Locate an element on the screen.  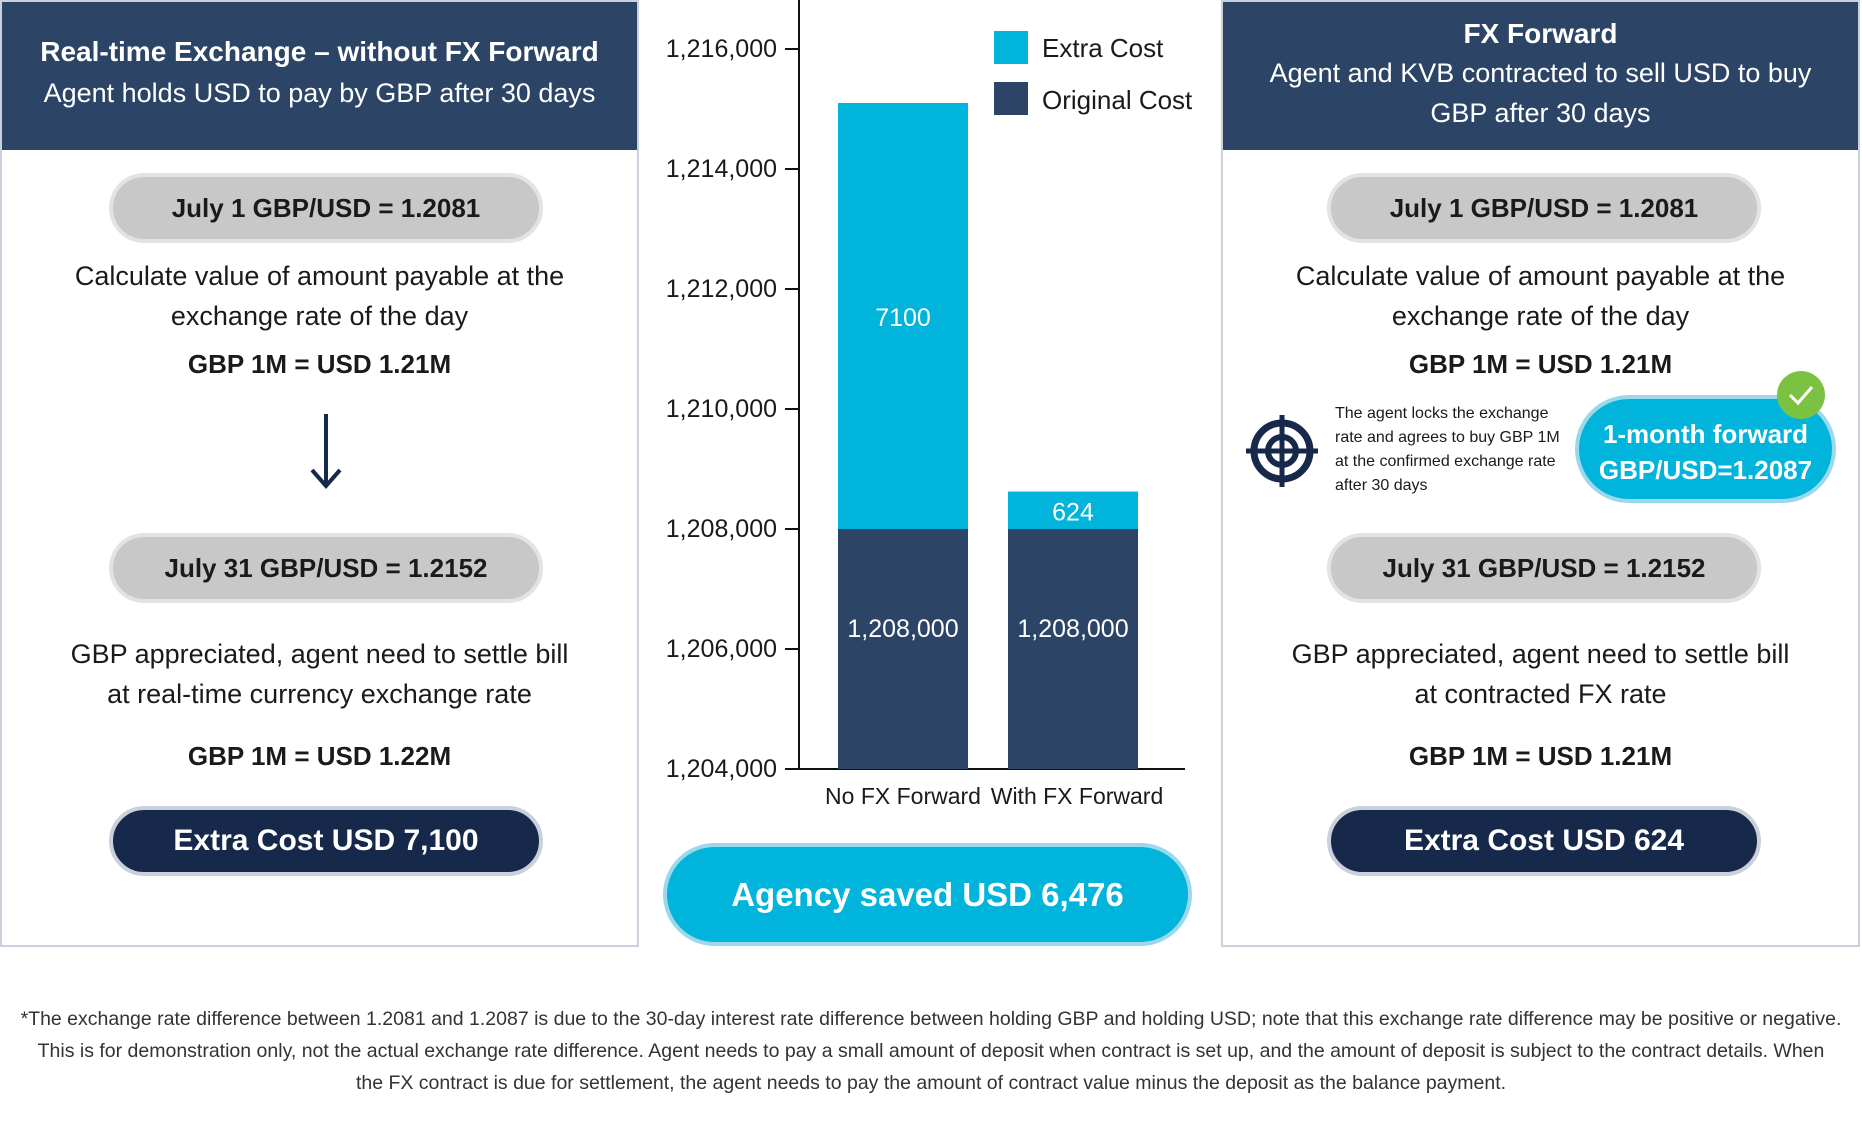
y-tick-label: 1,206,000 is located at coordinates (721, 649).